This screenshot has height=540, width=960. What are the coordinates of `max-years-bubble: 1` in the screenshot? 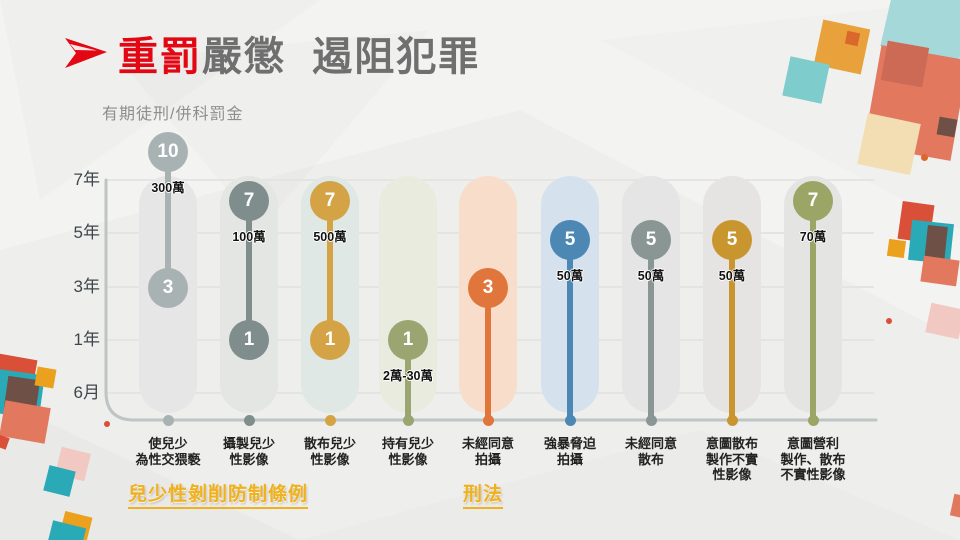 It's located at (408, 340).